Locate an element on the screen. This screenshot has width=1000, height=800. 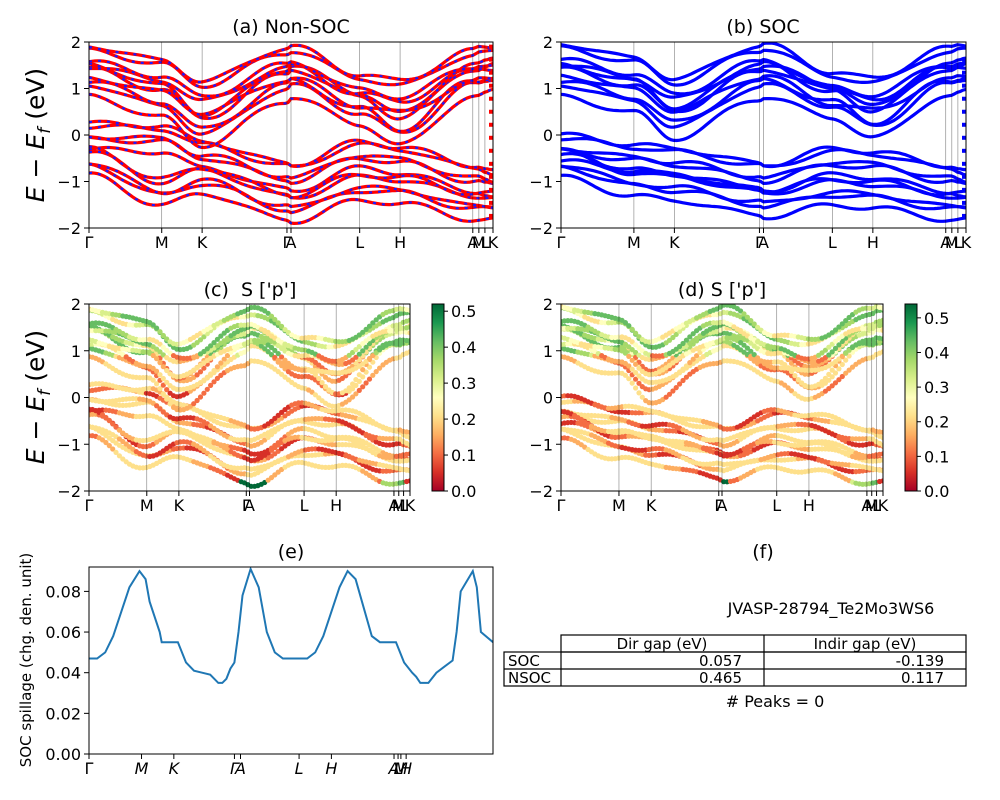
panel-b-xtick-label: Γ is located at coordinates (561, 242).